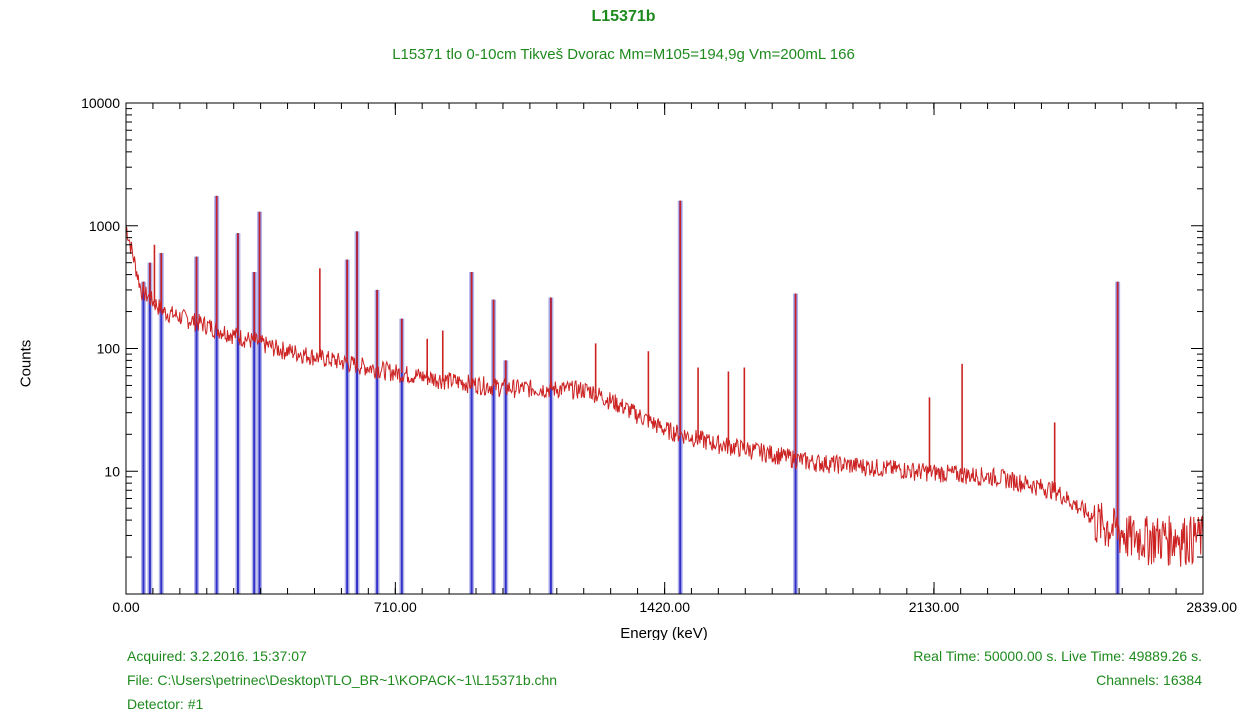 The width and height of the screenshot is (1247, 712). Describe the element at coordinates (664, 607) in the screenshot. I see `x-tick-label: 1420.00` at that location.